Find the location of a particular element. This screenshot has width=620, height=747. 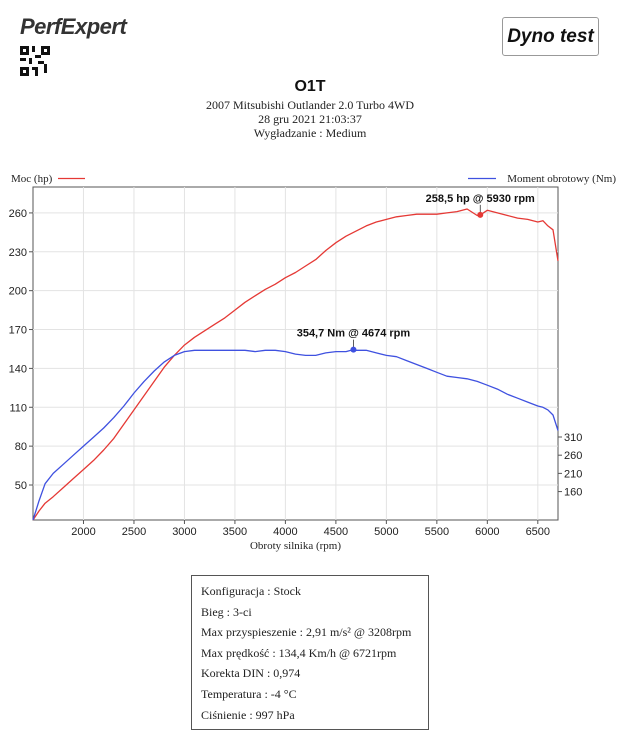

x-tick-label: 5000 is located at coordinates (386, 532).